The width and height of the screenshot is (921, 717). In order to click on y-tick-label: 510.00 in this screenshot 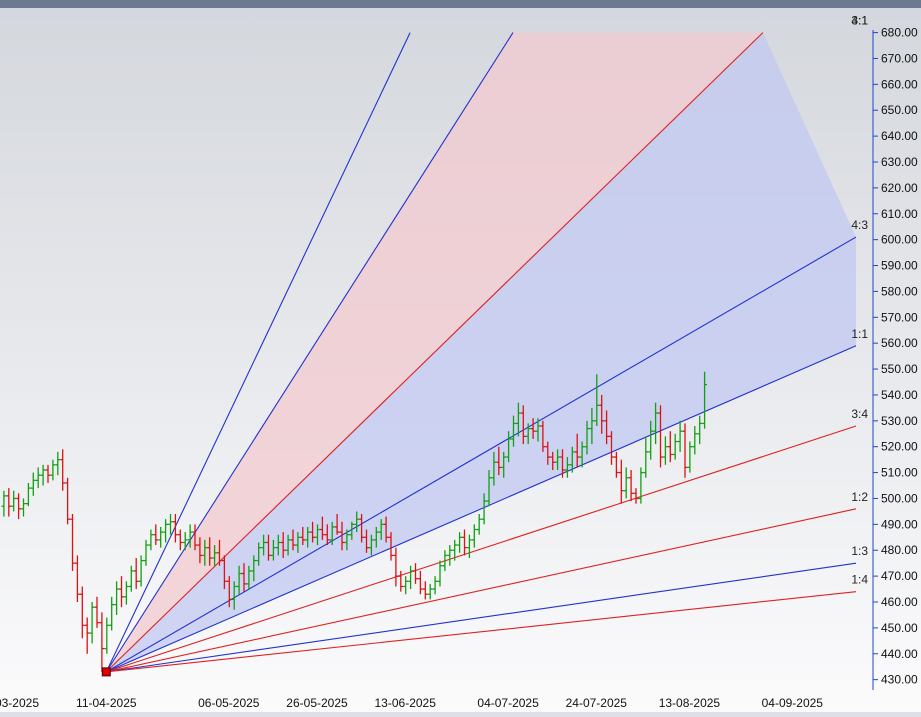, I will do `click(899, 473)`.